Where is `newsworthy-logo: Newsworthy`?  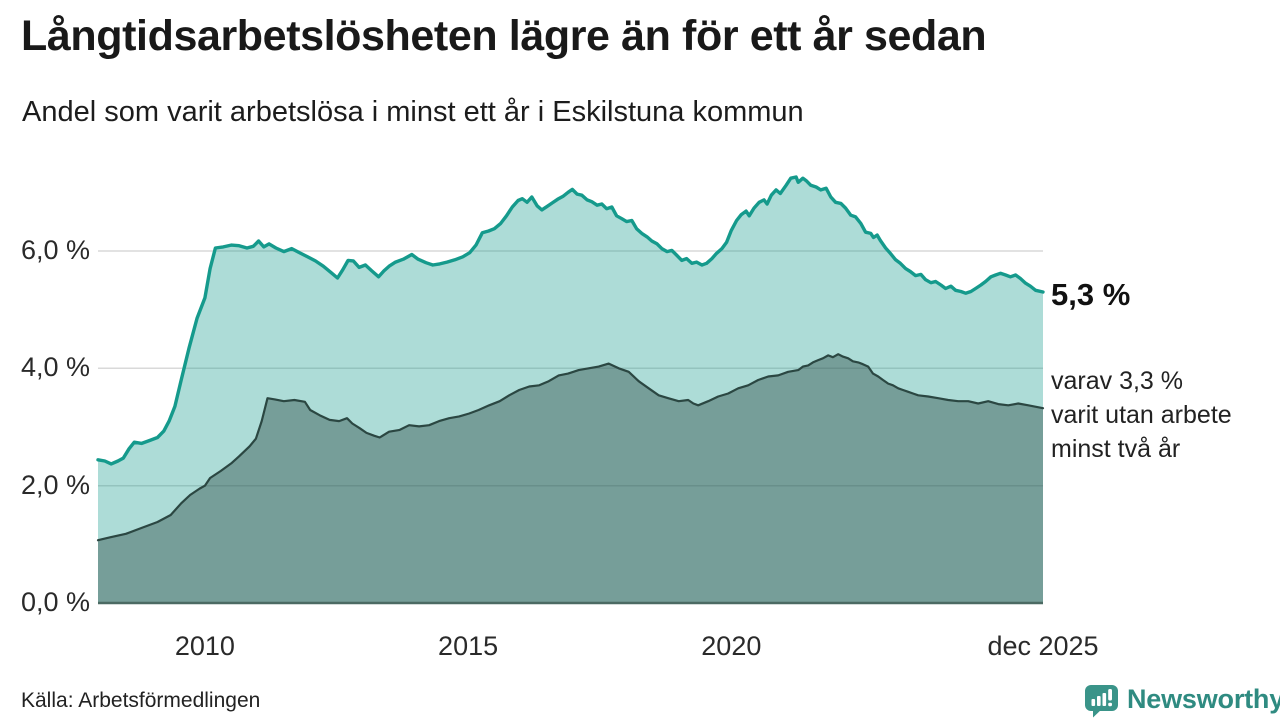 newsworthy-logo: Newsworthy is located at coordinates (1182, 701).